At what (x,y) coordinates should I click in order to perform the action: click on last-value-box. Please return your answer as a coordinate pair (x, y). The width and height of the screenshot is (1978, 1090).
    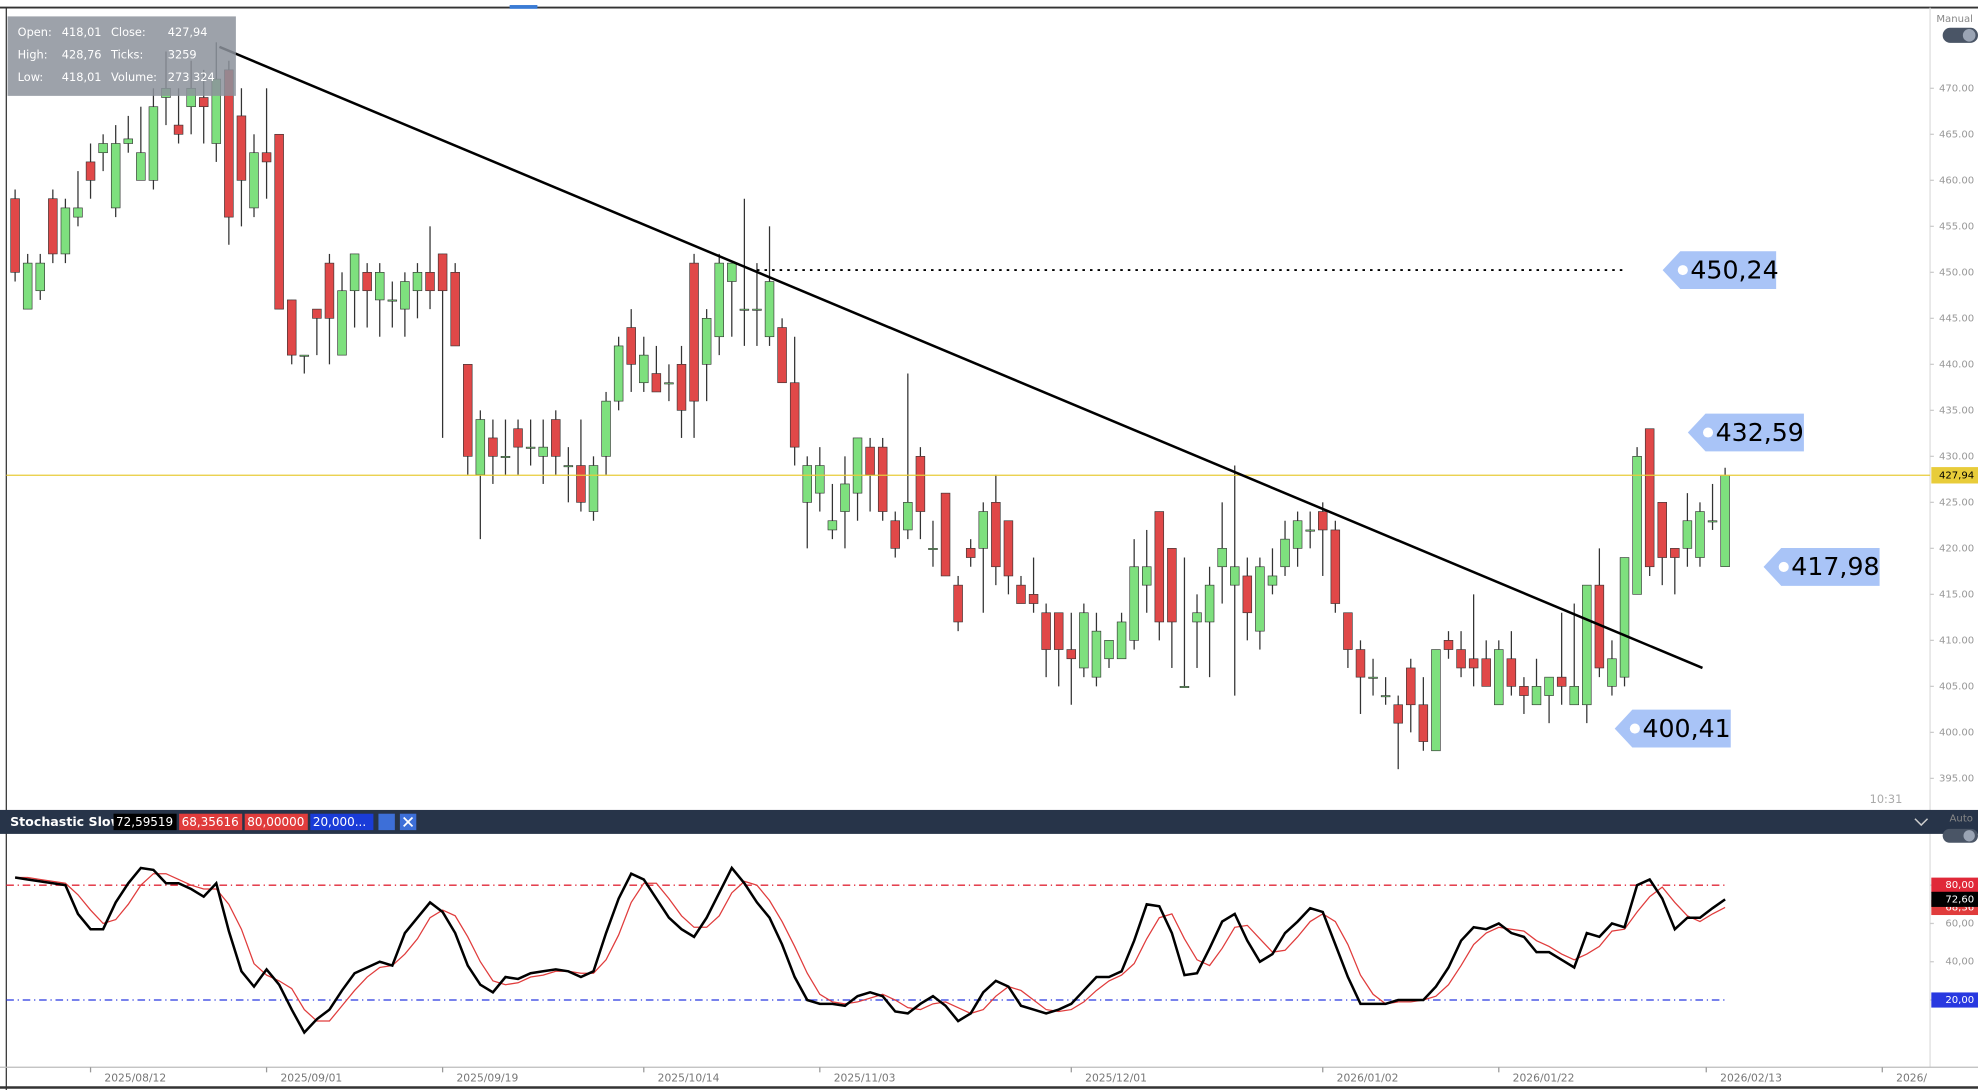
    Looking at the image, I should click on (1954, 899).